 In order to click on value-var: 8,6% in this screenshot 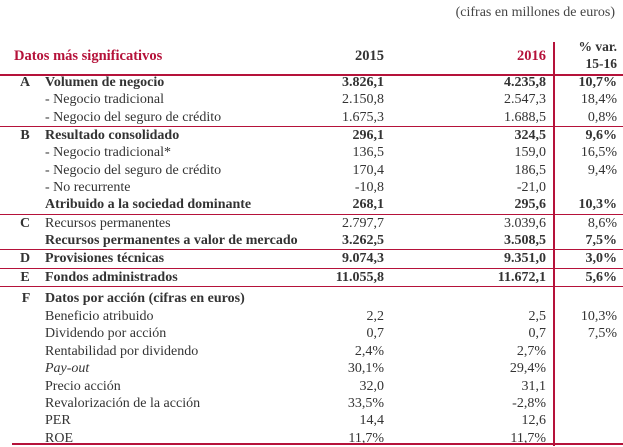, I will do `click(602, 223)`.